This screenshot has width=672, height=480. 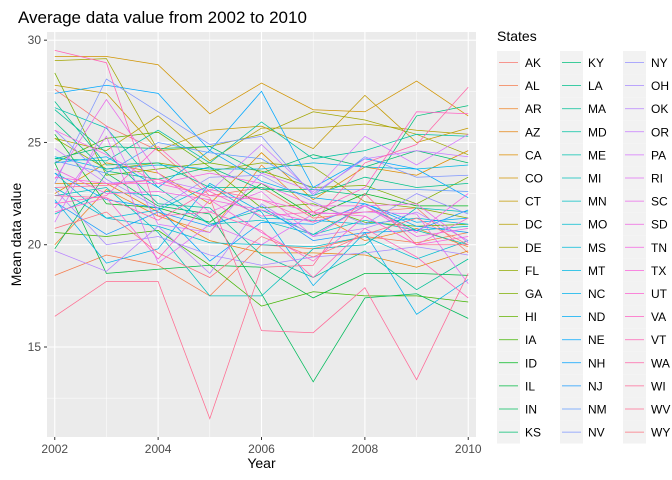 What do you see at coordinates (597, 202) in the screenshot?
I see `legend-label: MN` at bounding box center [597, 202].